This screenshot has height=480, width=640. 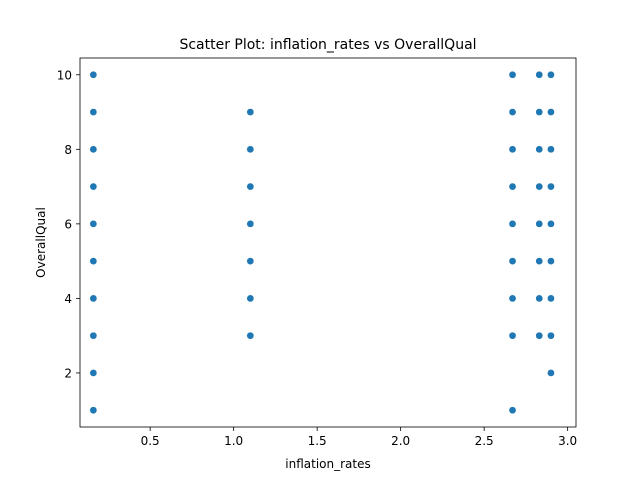 I want to click on x-tick-label: 1.5, so click(x=317, y=441).